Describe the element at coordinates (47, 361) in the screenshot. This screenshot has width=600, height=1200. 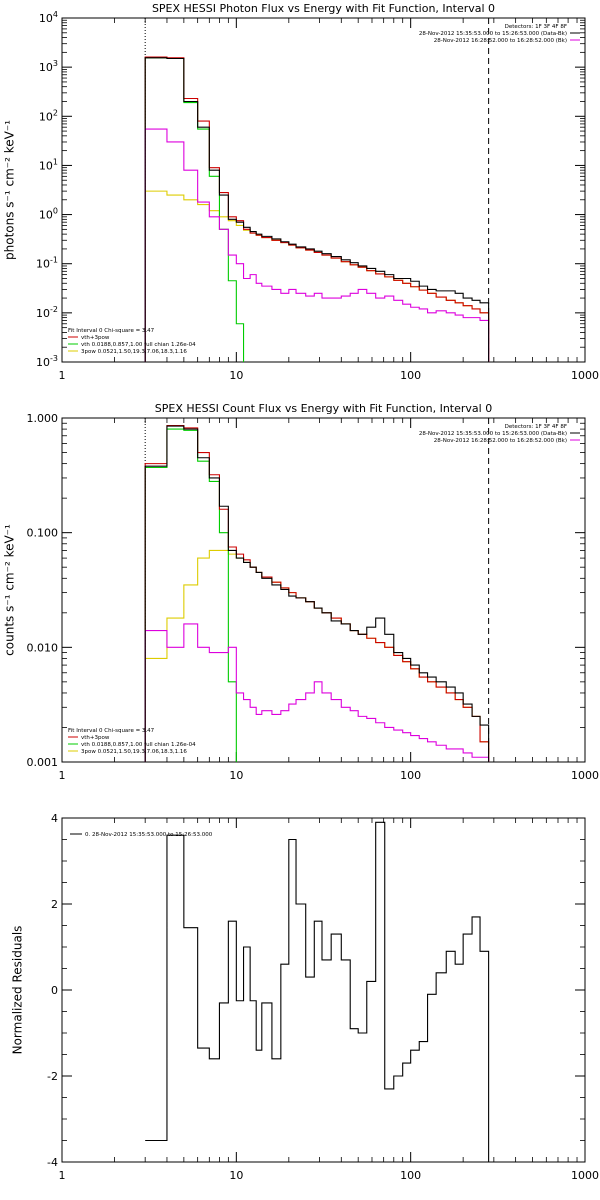
I see `y-tick-label: 10⁻³` at that location.